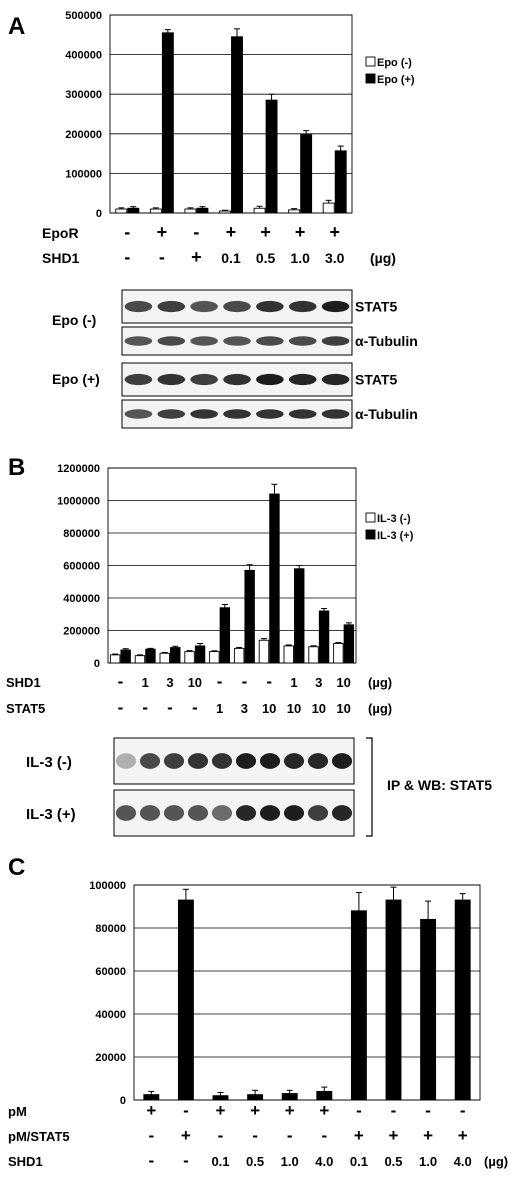  Describe the element at coordinates (25, 708) in the screenshot. I see `panel-b-condition-label: STAT5` at that location.